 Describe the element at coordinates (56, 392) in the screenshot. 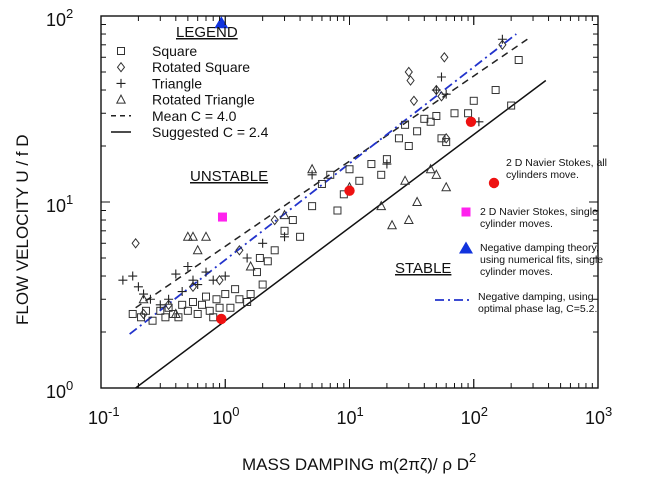

I see `y-tick-label-base: 10` at that location.